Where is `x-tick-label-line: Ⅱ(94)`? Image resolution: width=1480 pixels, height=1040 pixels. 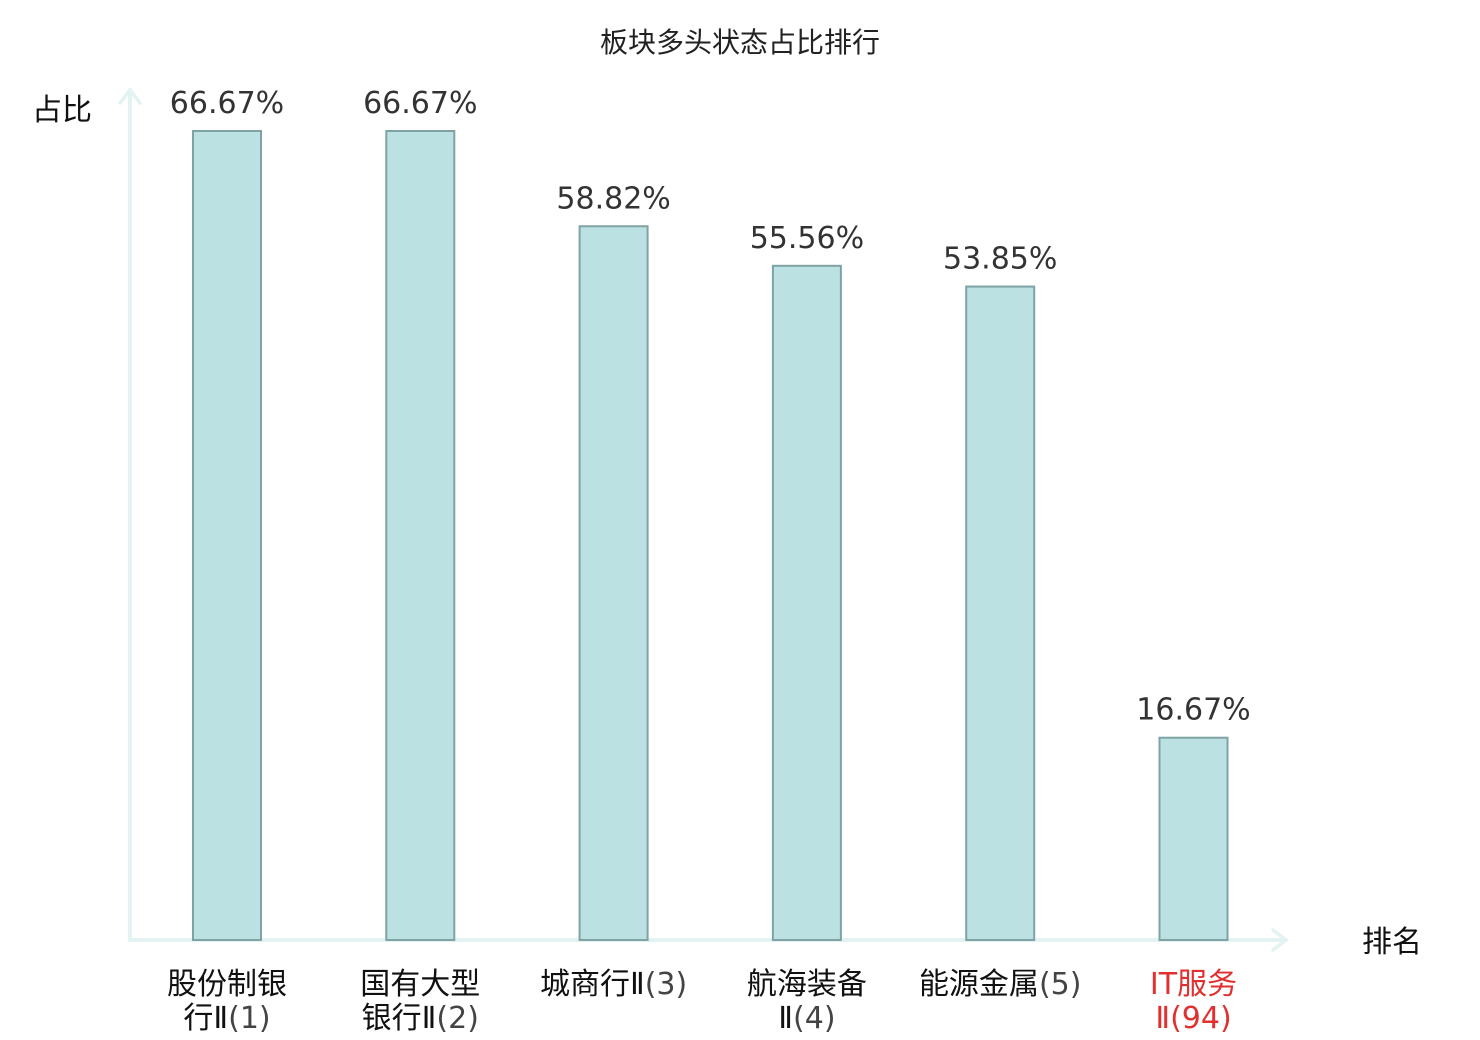 x-tick-label-line: Ⅱ(94) is located at coordinates (1193, 1018).